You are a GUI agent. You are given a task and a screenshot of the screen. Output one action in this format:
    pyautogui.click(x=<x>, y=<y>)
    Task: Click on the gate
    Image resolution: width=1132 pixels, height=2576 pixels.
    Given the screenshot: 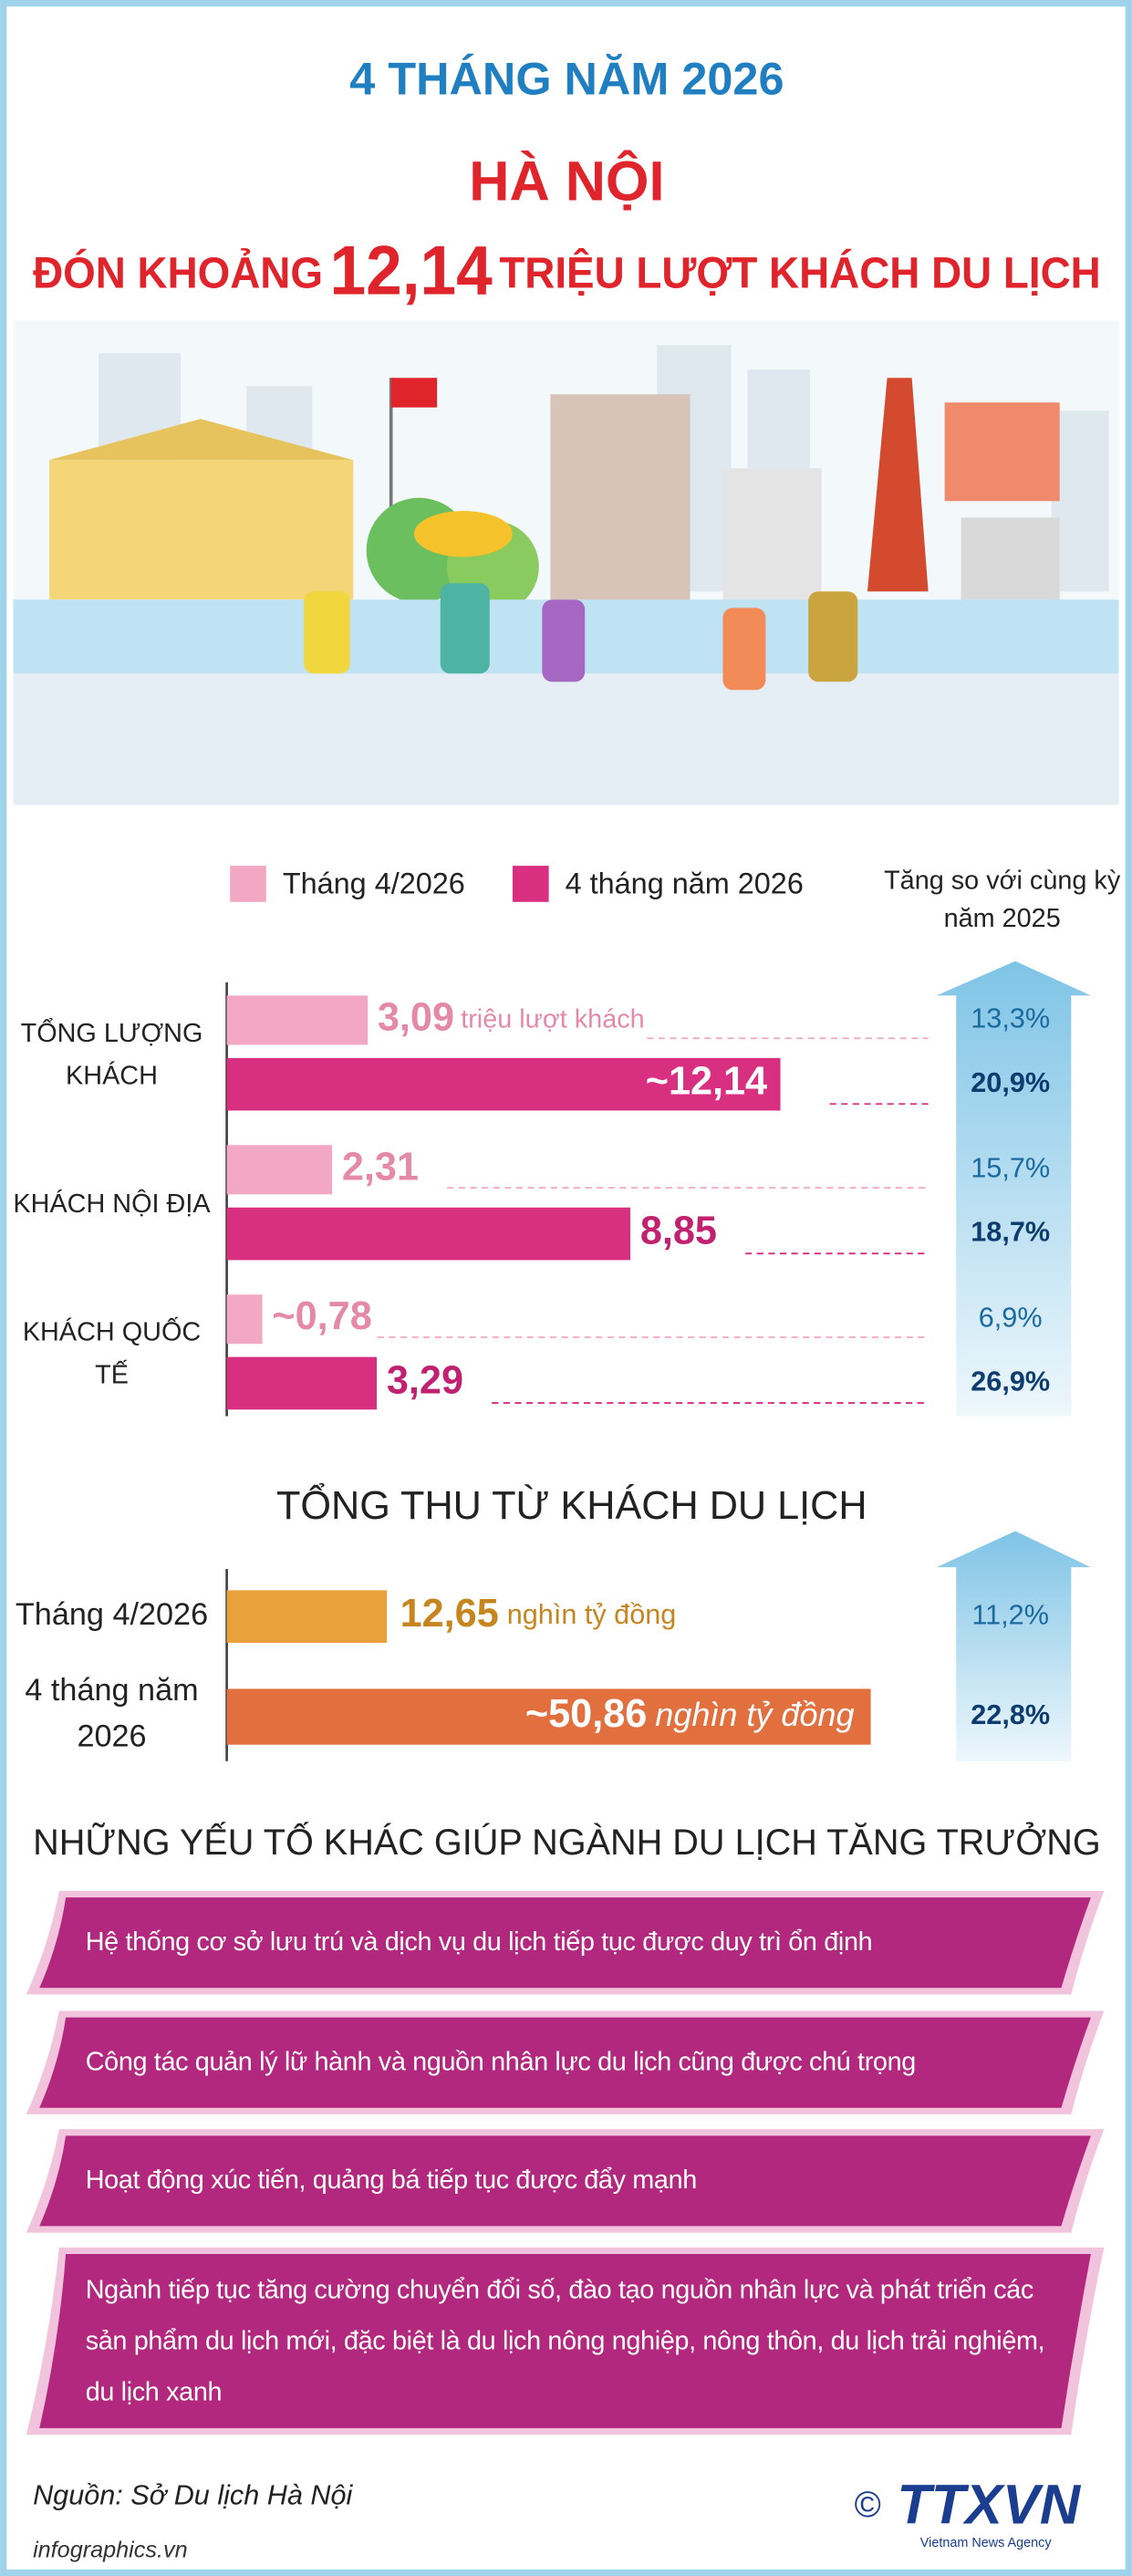 What is the action you would take?
    pyautogui.click(x=1002, y=452)
    